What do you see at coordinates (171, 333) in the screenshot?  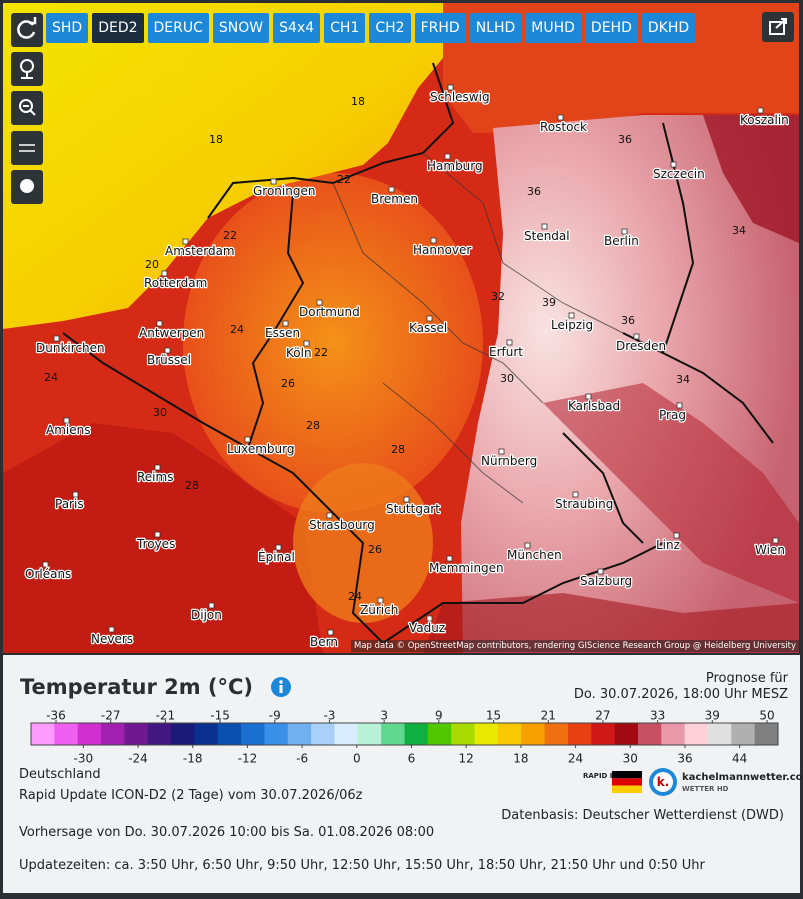 I see `city-label: Antwerpen` at bounding box center [171, 333].